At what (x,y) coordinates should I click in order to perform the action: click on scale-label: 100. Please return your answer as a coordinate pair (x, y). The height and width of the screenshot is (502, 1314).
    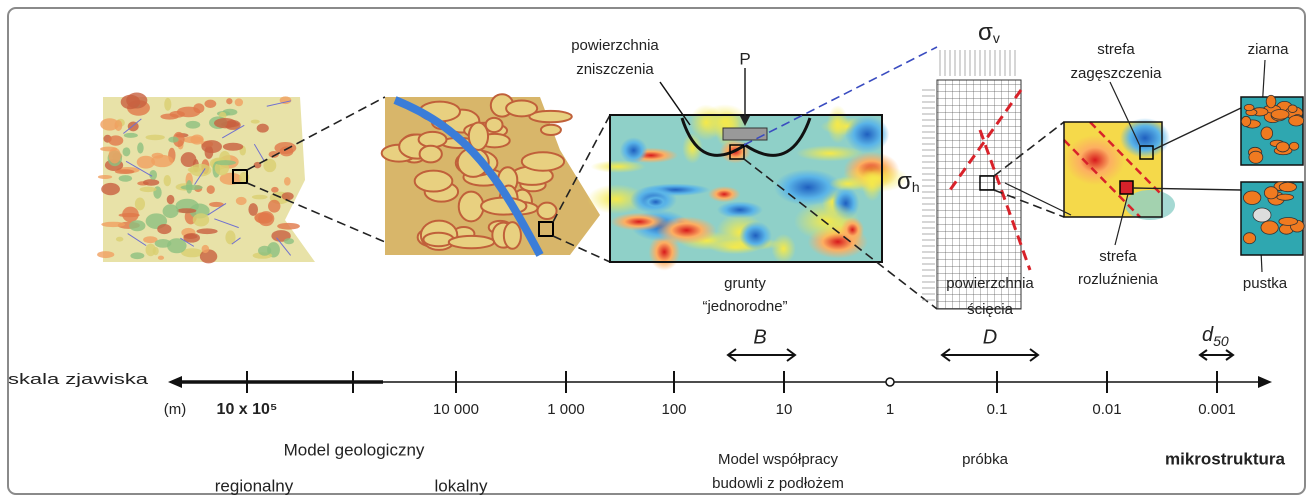
    Looking at the image, I should click on (673, 409).